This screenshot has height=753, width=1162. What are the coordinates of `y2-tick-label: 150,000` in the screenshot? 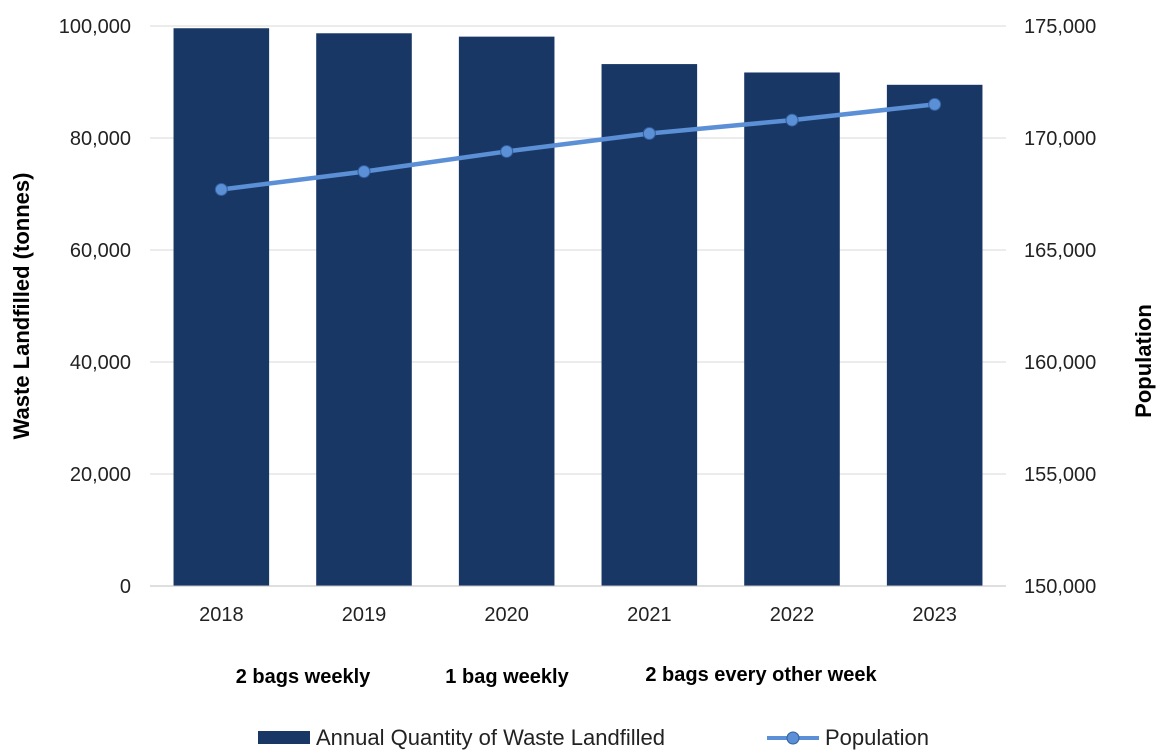 It's located at (1060, 587).